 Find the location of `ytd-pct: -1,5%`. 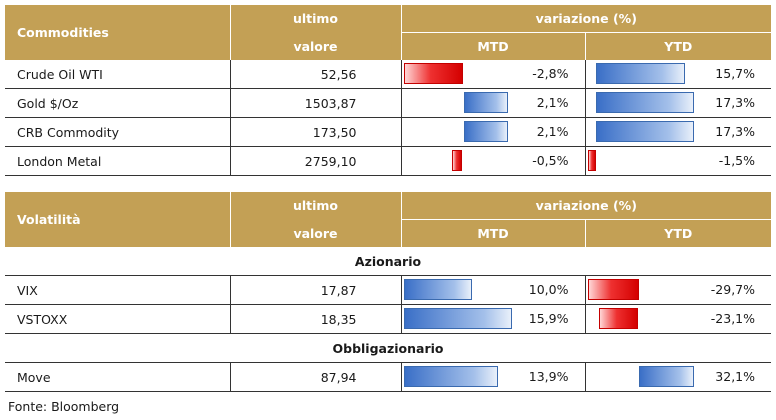

ytd-pct: -1,5% is located at coordinates (737, 160).